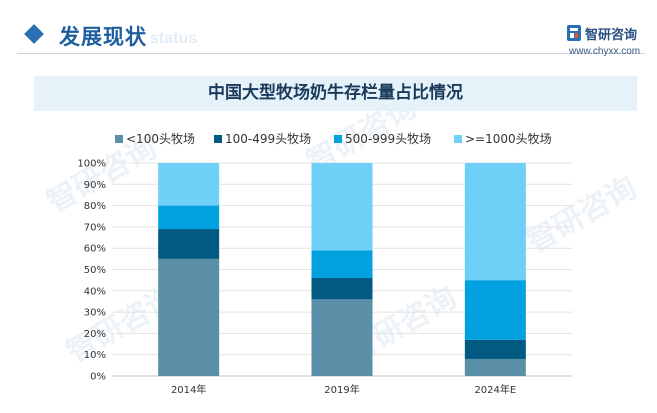 Image resolution: width=657 pixels, height=413 pixels. I want to click on y-tick-label: 10%, so click(95, 355).